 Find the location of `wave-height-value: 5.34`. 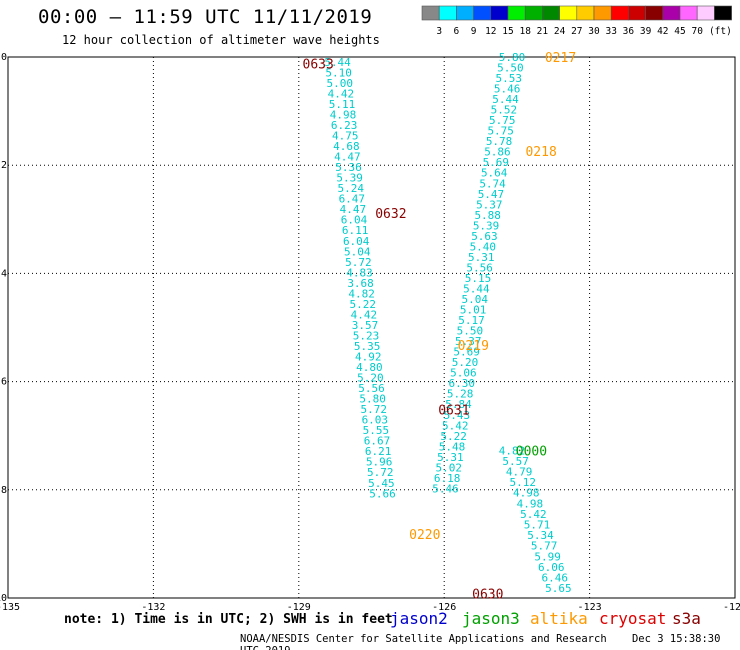

wave-height-value: 5.34 is located at coordinates (540, 535).